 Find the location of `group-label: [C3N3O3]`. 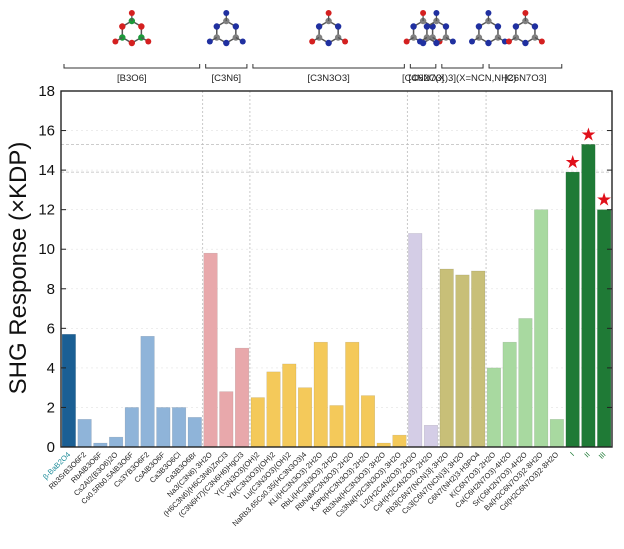

group-label: [C3N3O3] is located at coordinates (329, 78).